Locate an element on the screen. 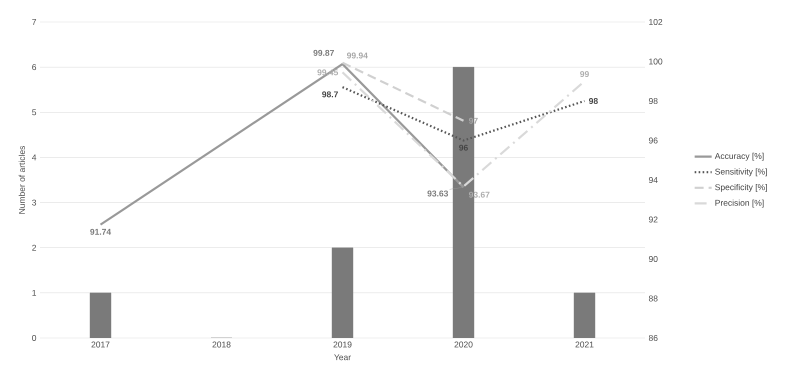  x-tick-label: 2017 is located at coordinates (101, 345).